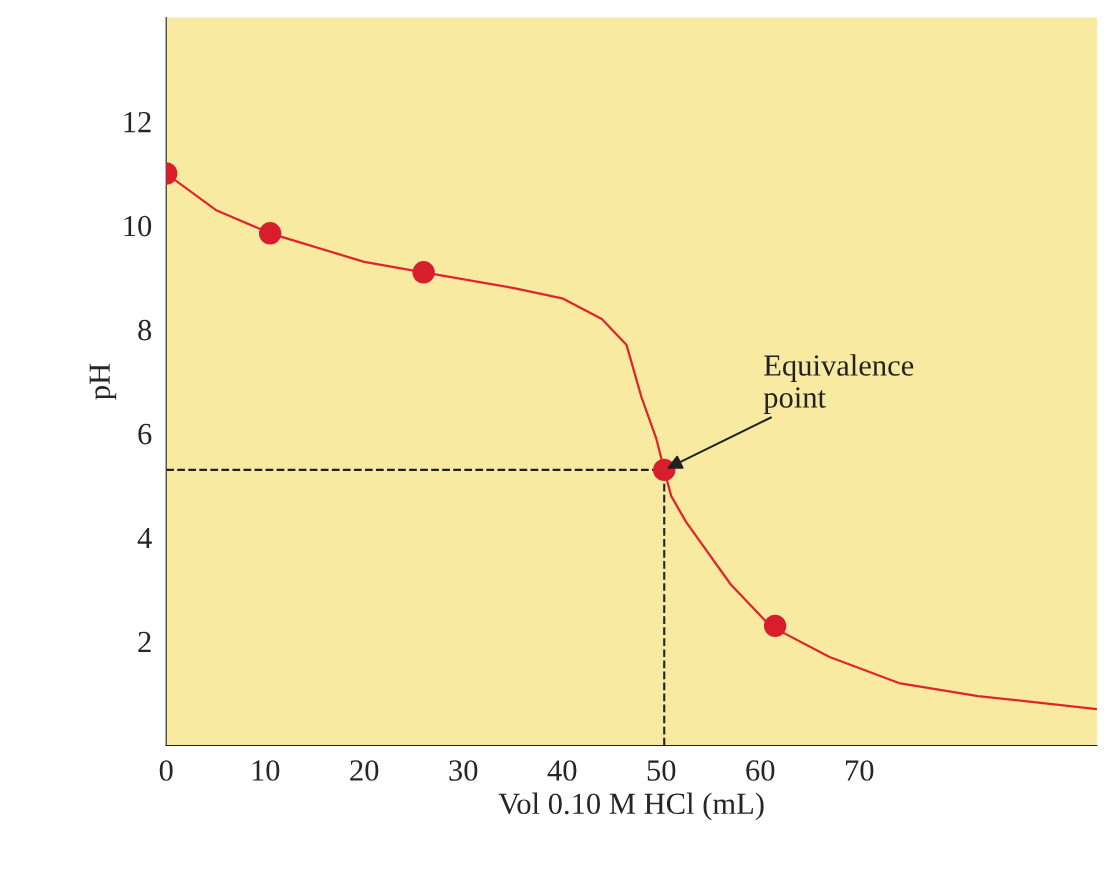 This screenshot has height=877, width=1108. What do you see at coordinates (463, 770) in the screenshot?
I see `x-tick-label: 30` at bounding box center [463, 770].